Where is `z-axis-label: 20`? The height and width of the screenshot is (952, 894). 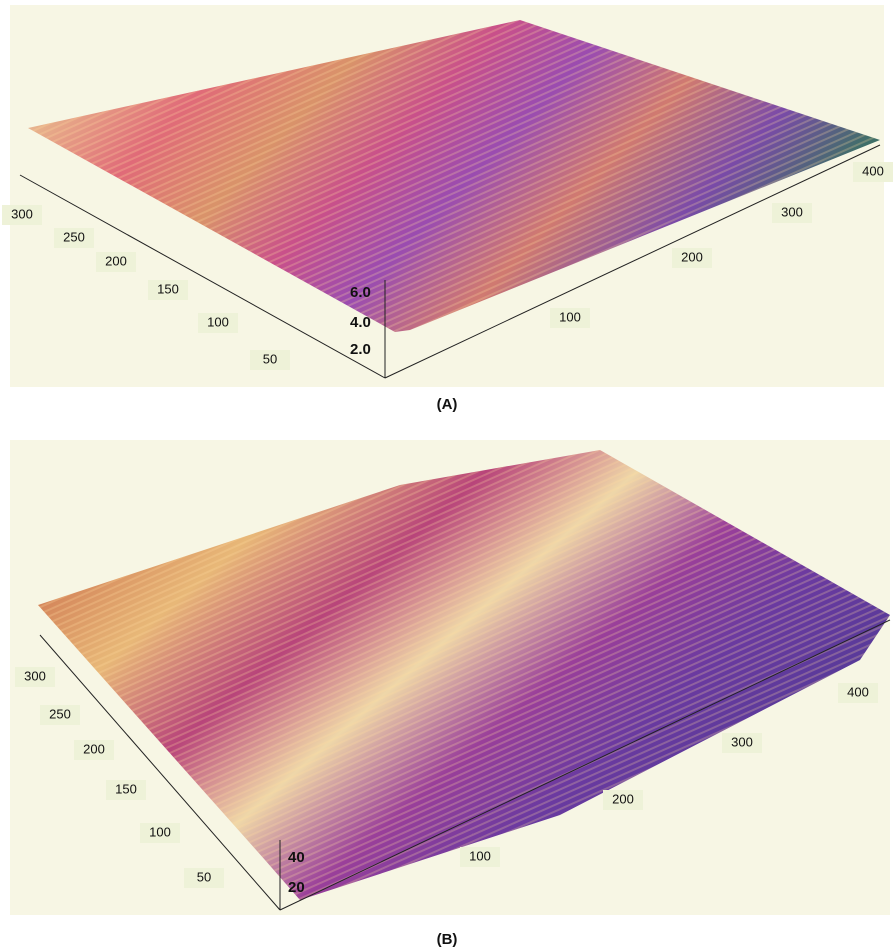
z-axis-label: 20 is located at coordinates (296, 887).